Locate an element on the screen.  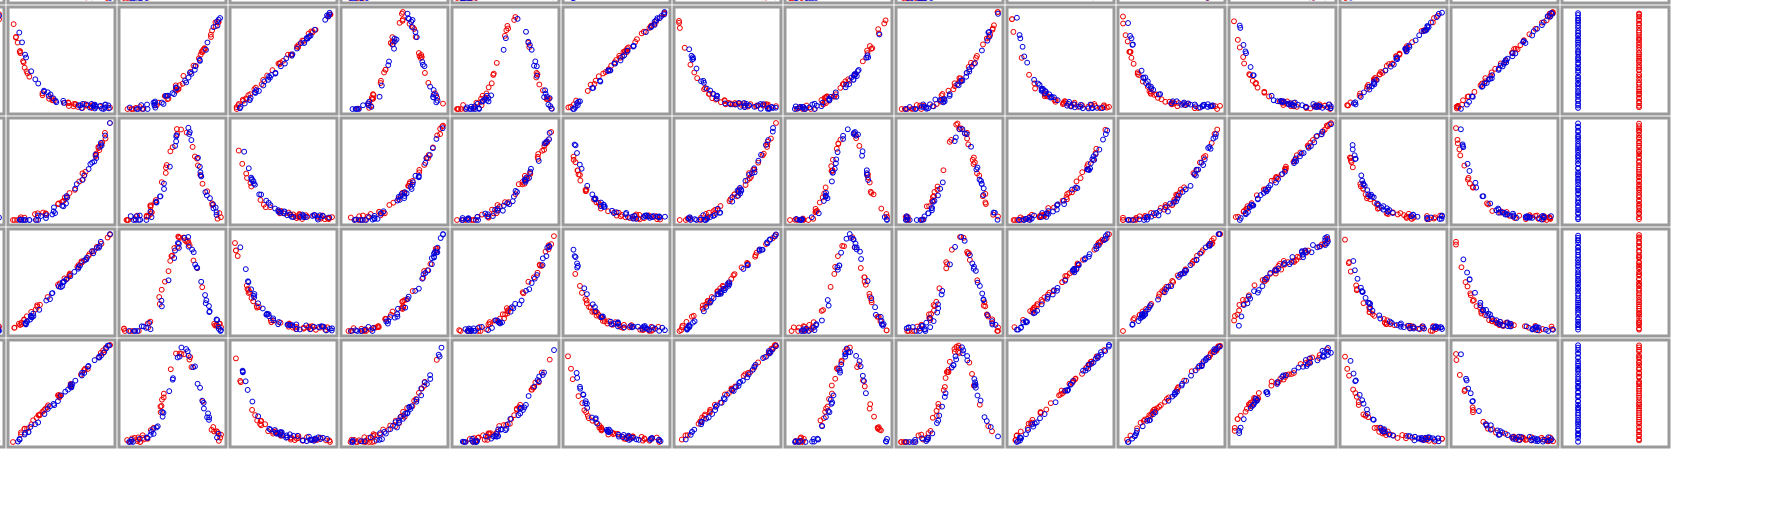
scatter-panel-r4-c2 is located at coordinates (61, 282).